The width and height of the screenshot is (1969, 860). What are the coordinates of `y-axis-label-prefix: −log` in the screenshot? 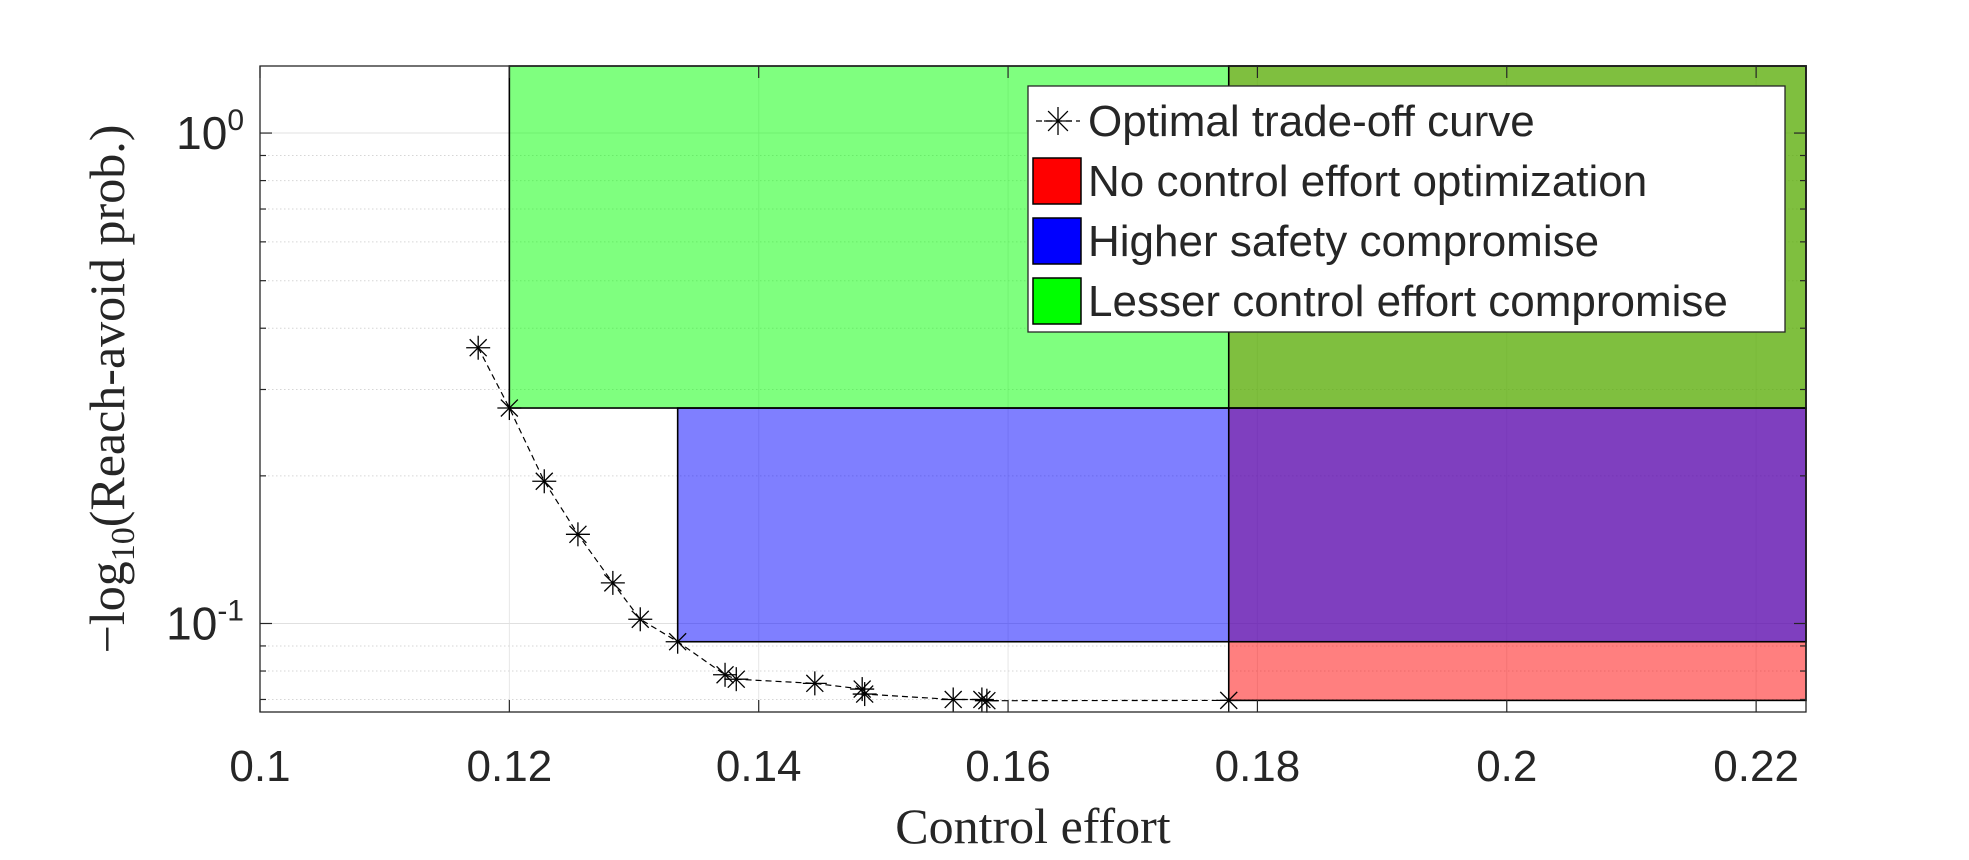 It's located at (107, 607).